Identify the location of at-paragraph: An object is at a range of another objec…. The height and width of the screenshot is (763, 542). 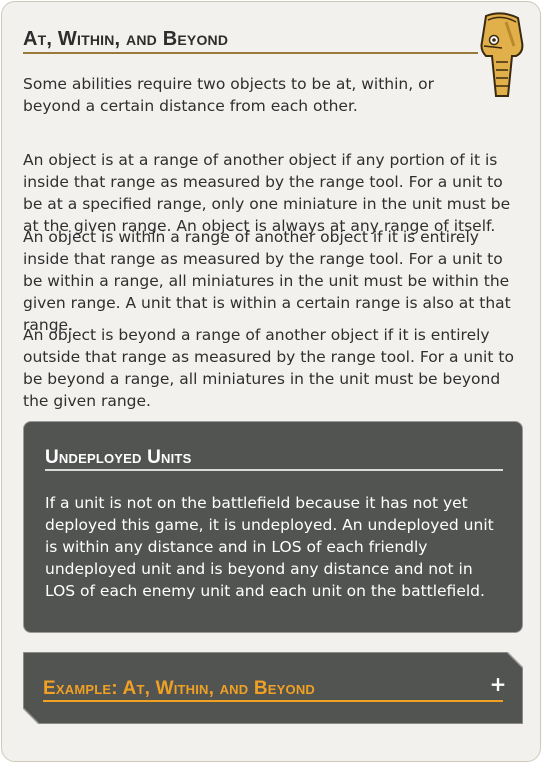
(267, 193).